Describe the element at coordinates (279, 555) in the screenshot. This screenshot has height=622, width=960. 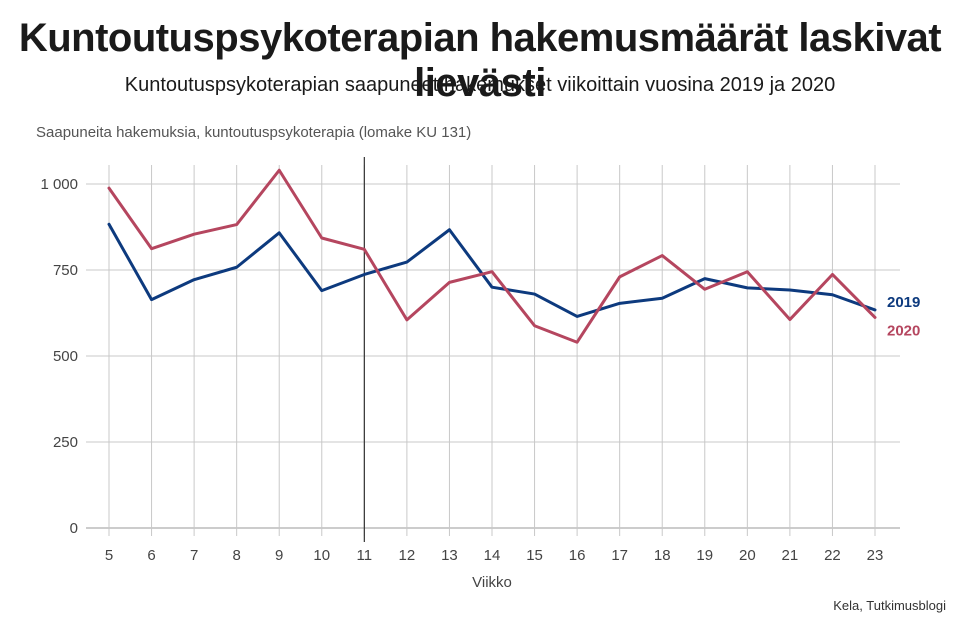
I see `x-tick-label: 9` at that location.